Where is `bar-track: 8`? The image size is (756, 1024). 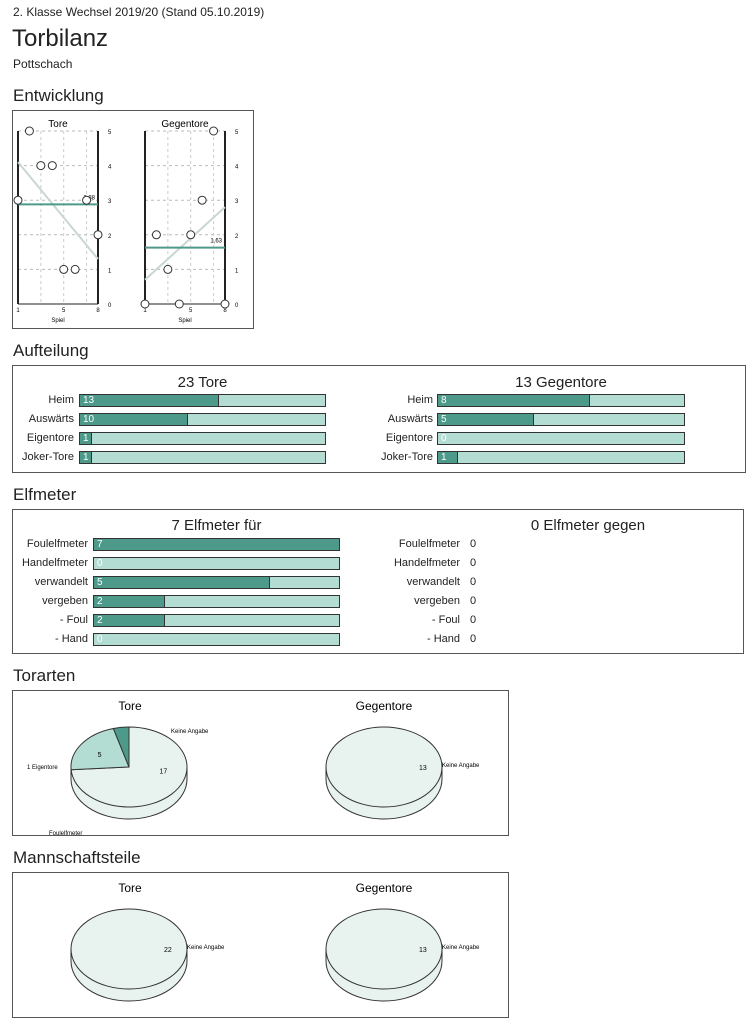
bar-track: 8 is located at coordinates (561, 400).